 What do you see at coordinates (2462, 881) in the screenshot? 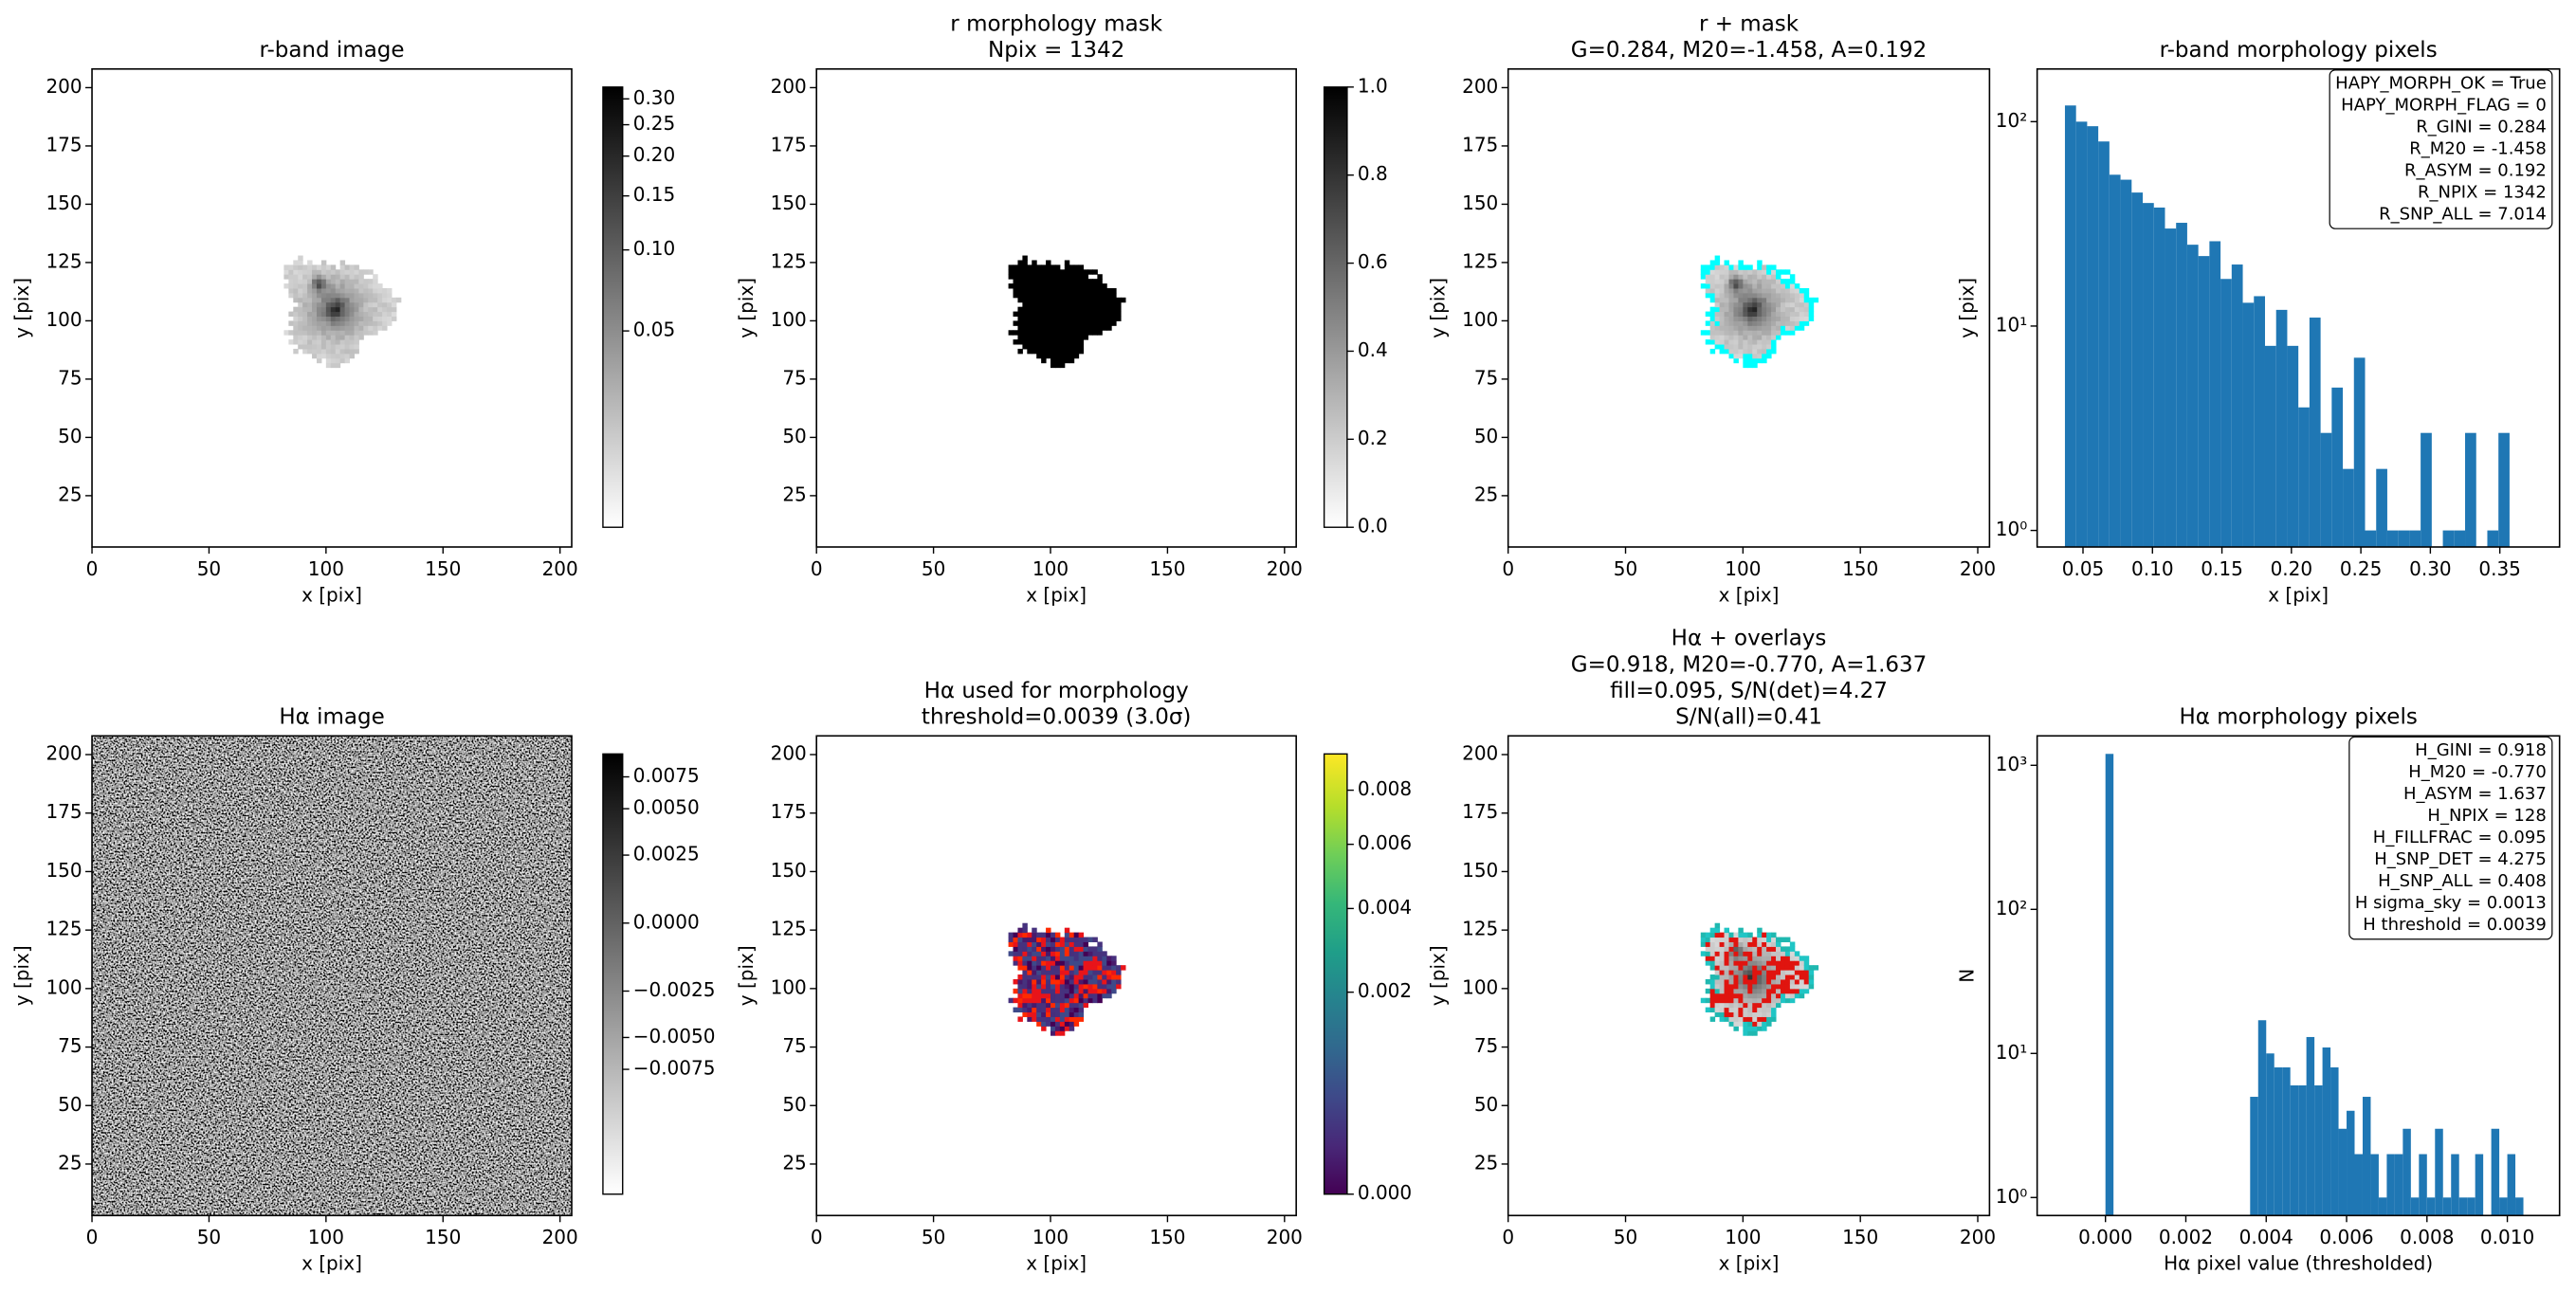
I see `annotation-text: H_SNP_ALL = 0.408` at bounding box center [2462, 881].